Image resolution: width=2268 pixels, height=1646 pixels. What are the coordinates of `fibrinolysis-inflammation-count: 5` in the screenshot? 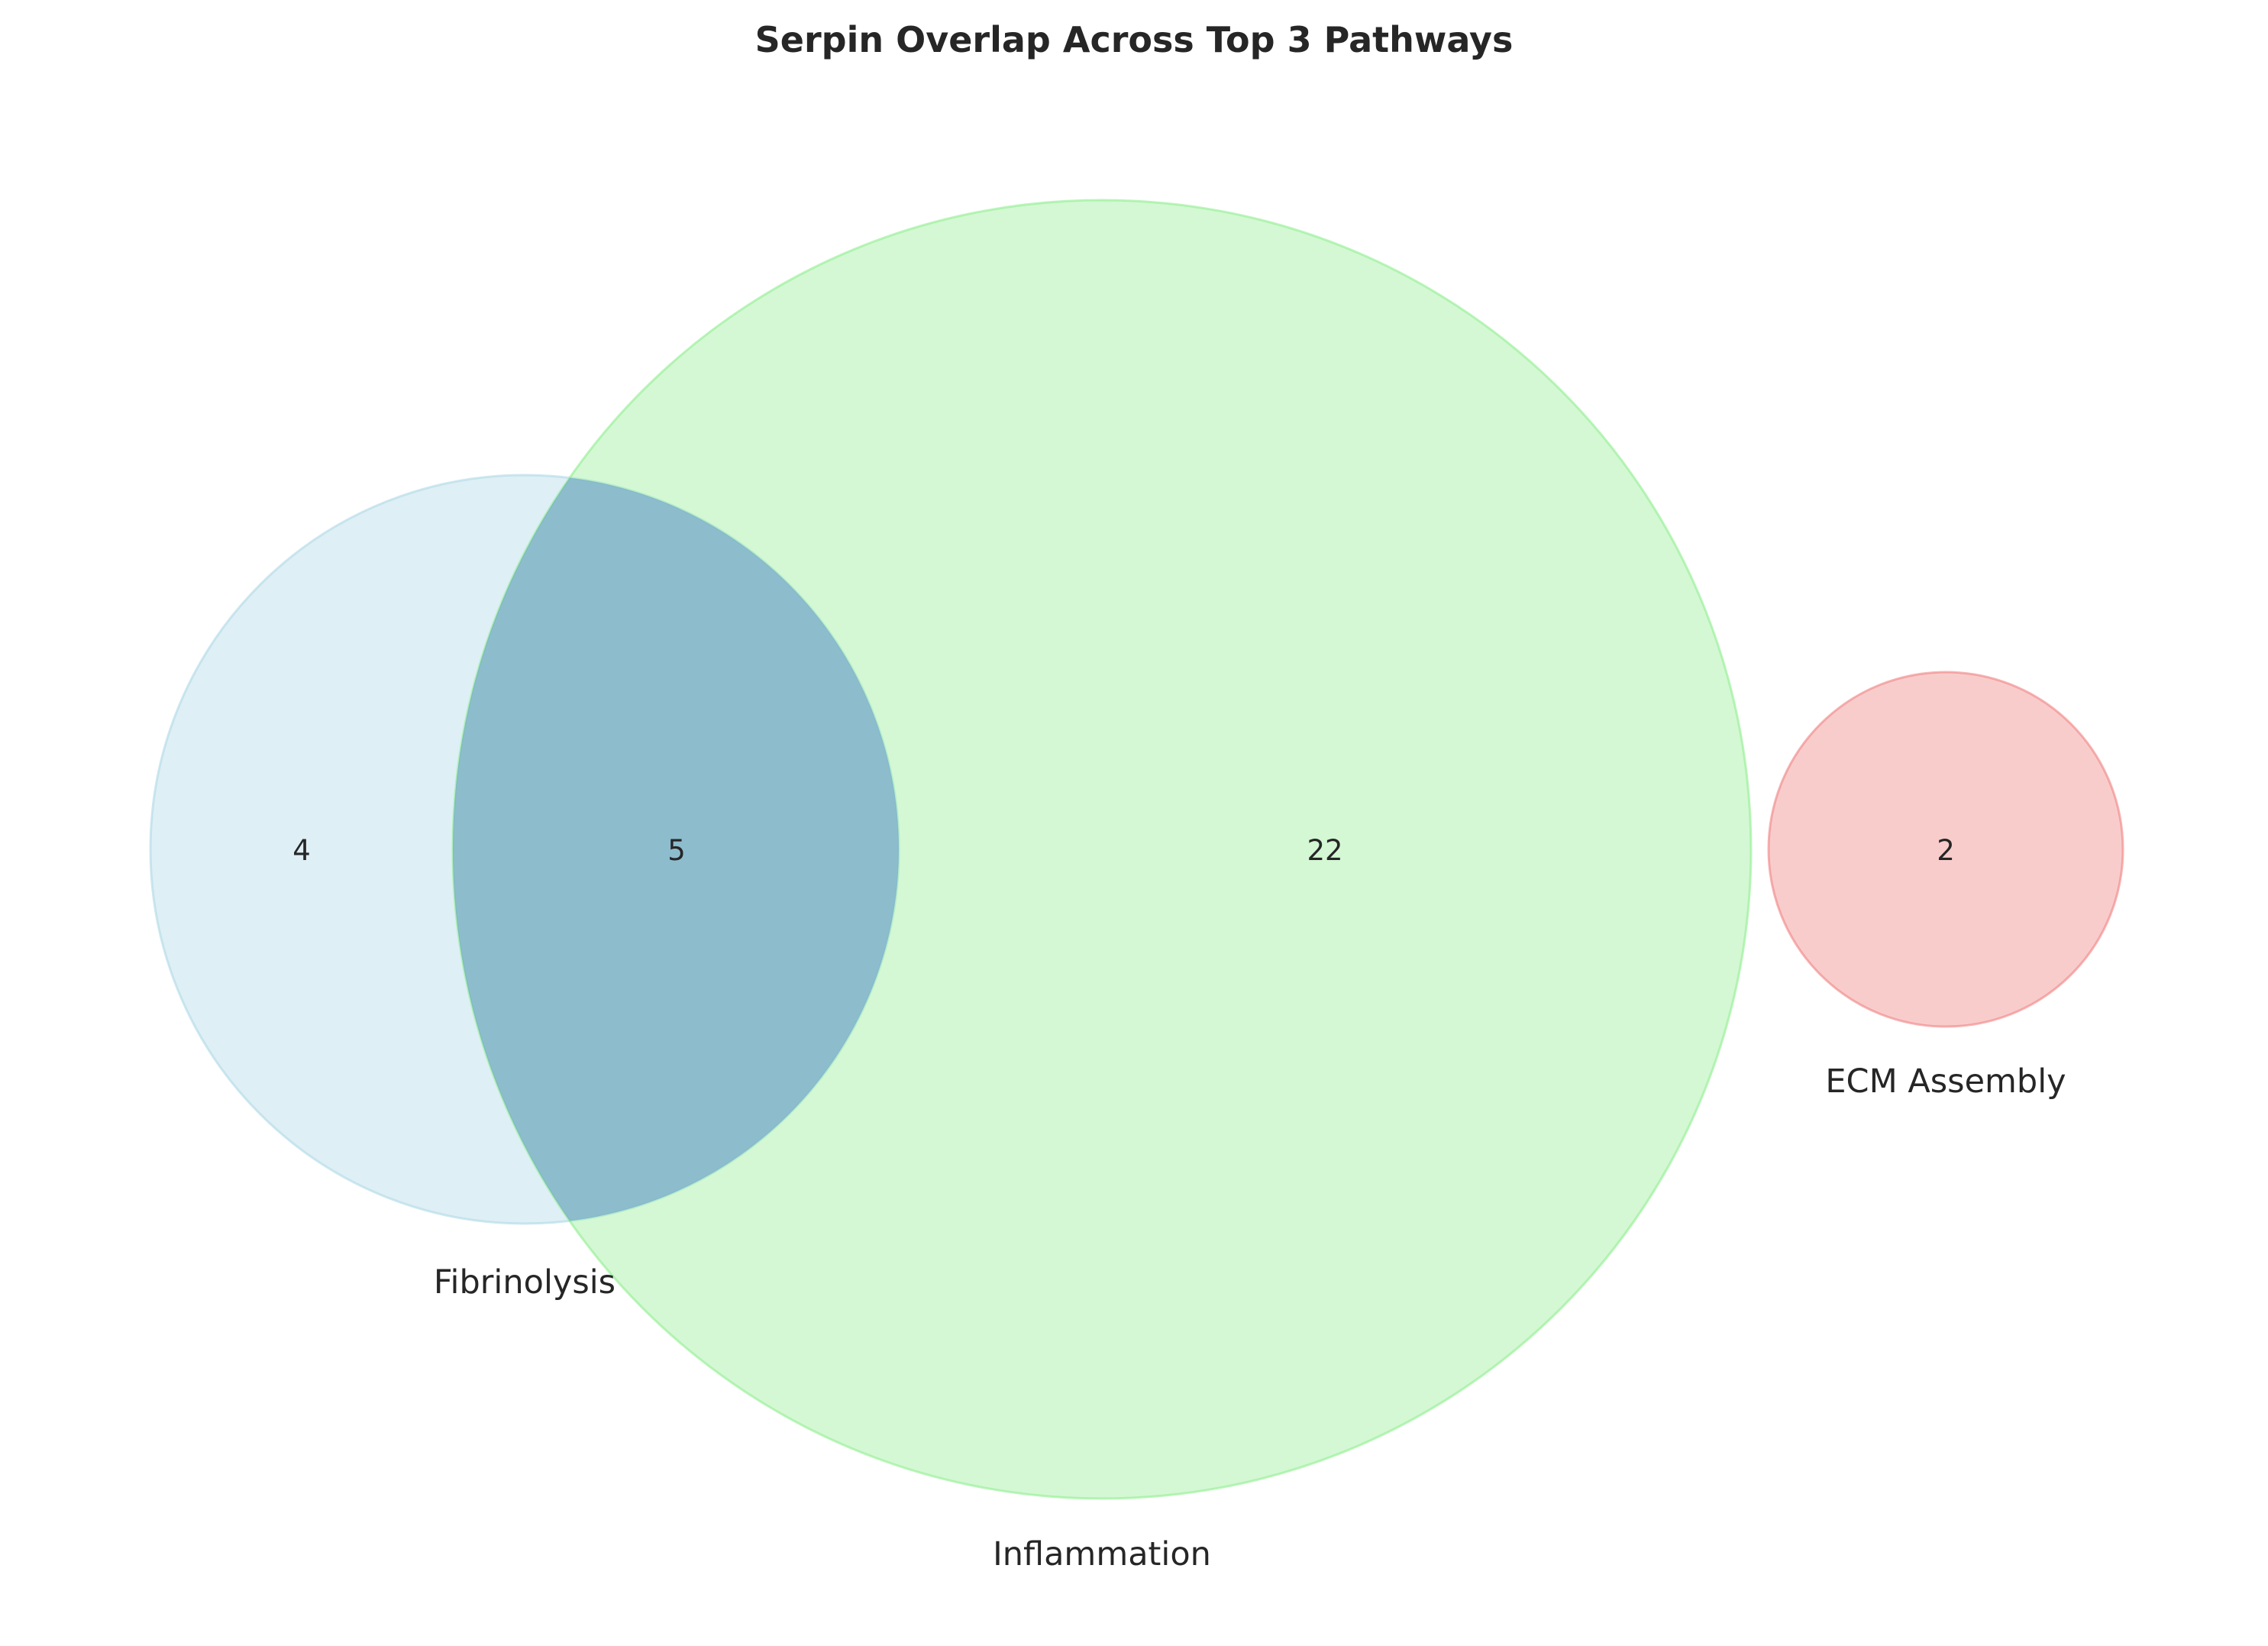 It's located at (676, 850).